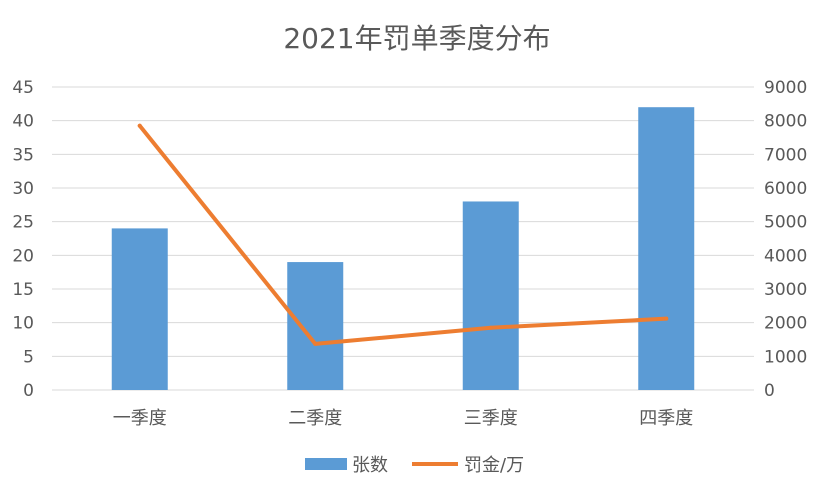 The width and height of the screenshot is (835, 500). Describe the element at coordinates (23, 324) in the screenshot. I see `left-tick-label: 10` at that location.